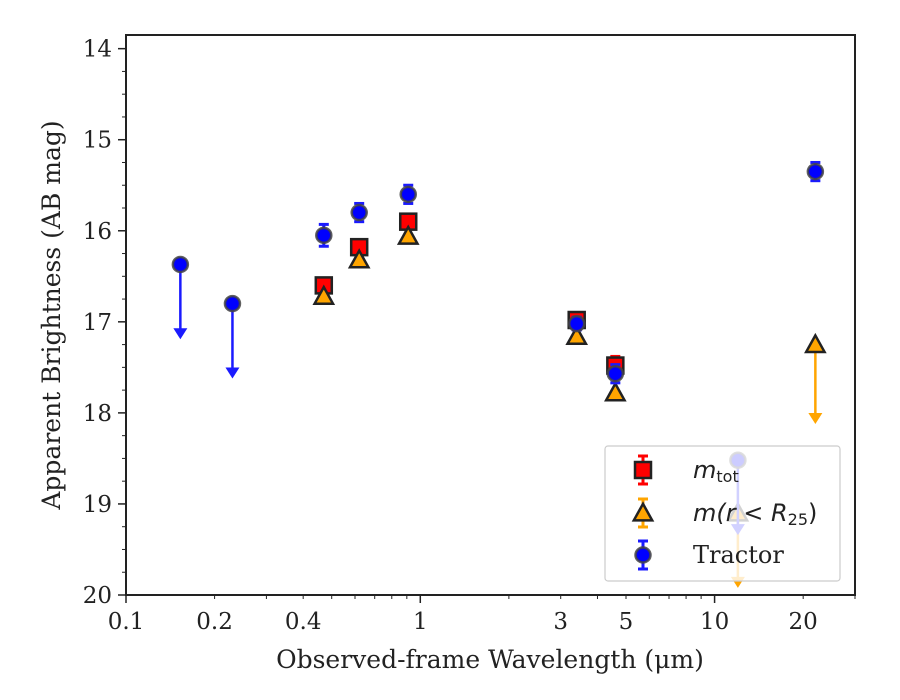  I want to click on legend-label-tractor: Tractor, so click(738, 555).